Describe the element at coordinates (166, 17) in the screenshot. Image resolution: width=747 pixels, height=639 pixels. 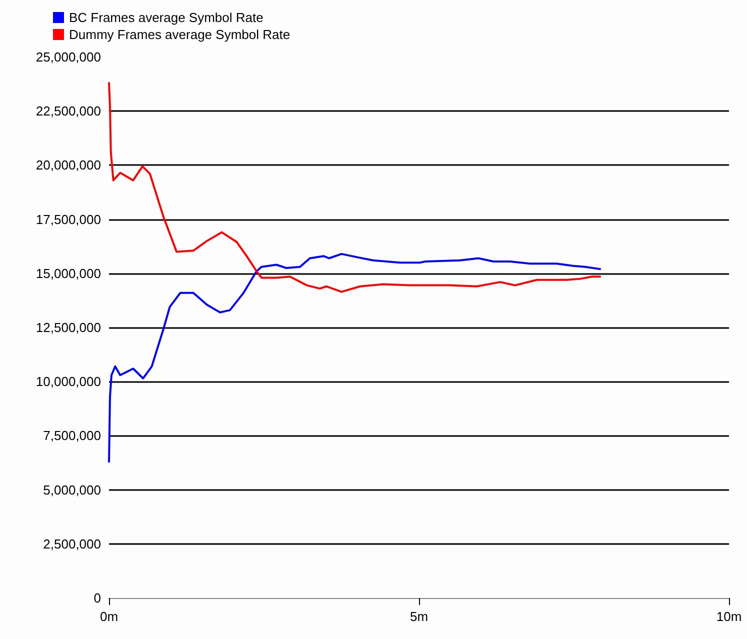
I see `legend-label: BC Frames average Symbol Rate` at that location.